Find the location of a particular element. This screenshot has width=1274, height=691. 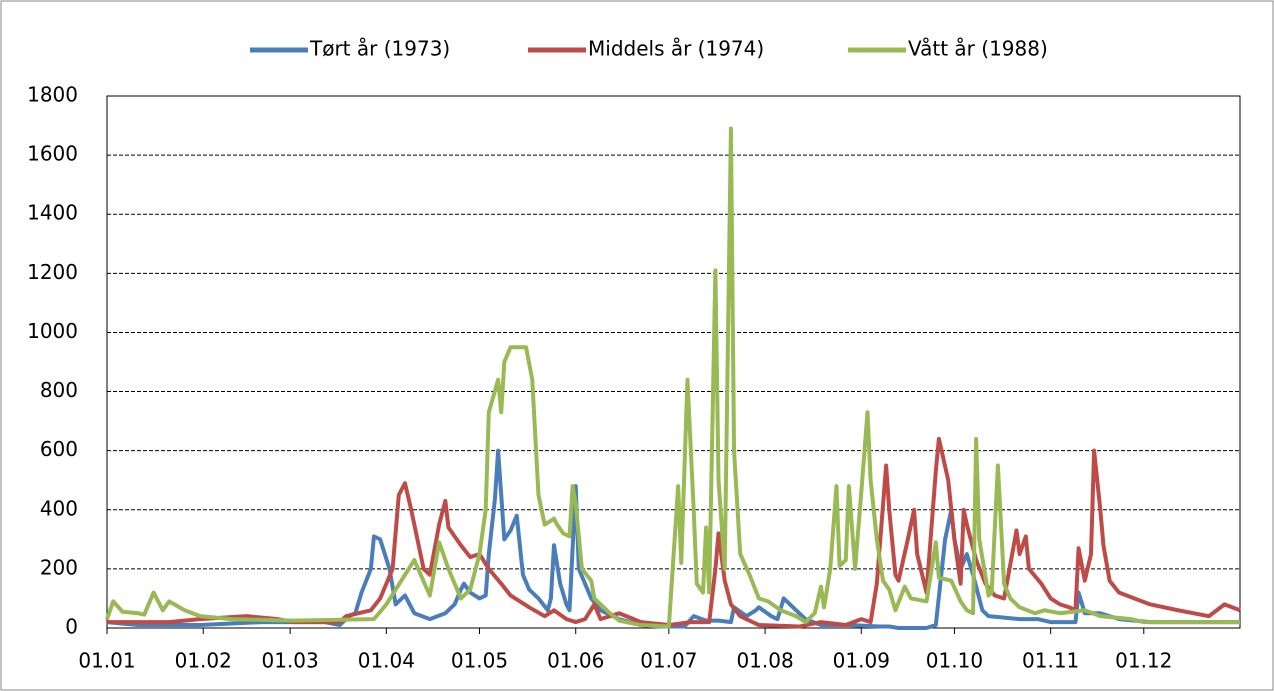

x-tick-label: 01.04 is located at coordinates (386, 661).